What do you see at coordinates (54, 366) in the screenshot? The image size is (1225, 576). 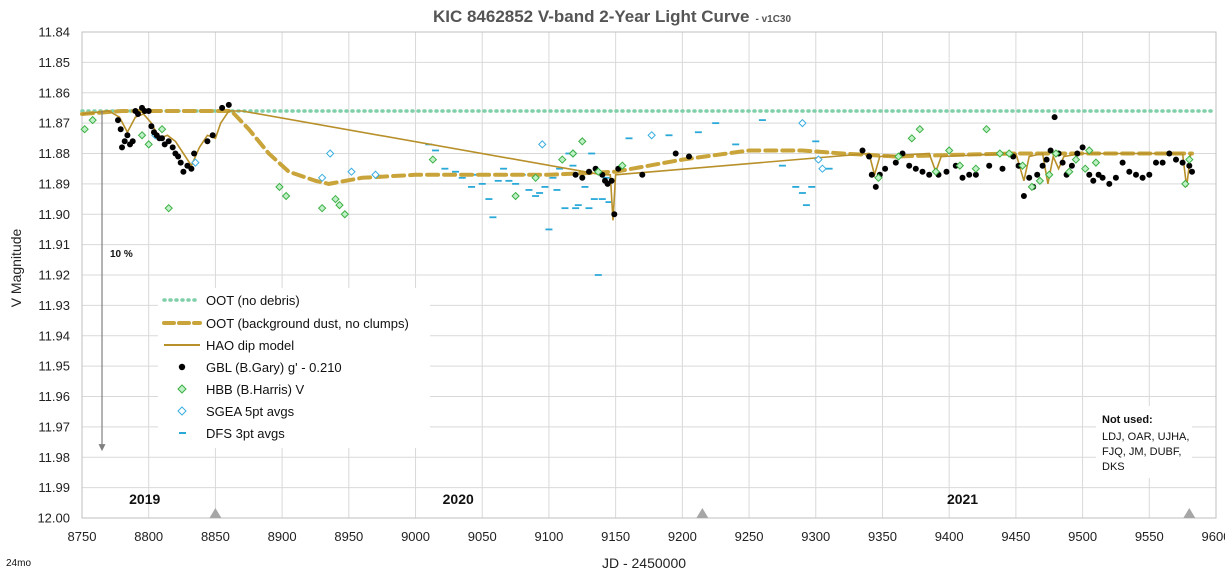 I see `y-tick-label: 11.95` at bounding box center [54, 366].